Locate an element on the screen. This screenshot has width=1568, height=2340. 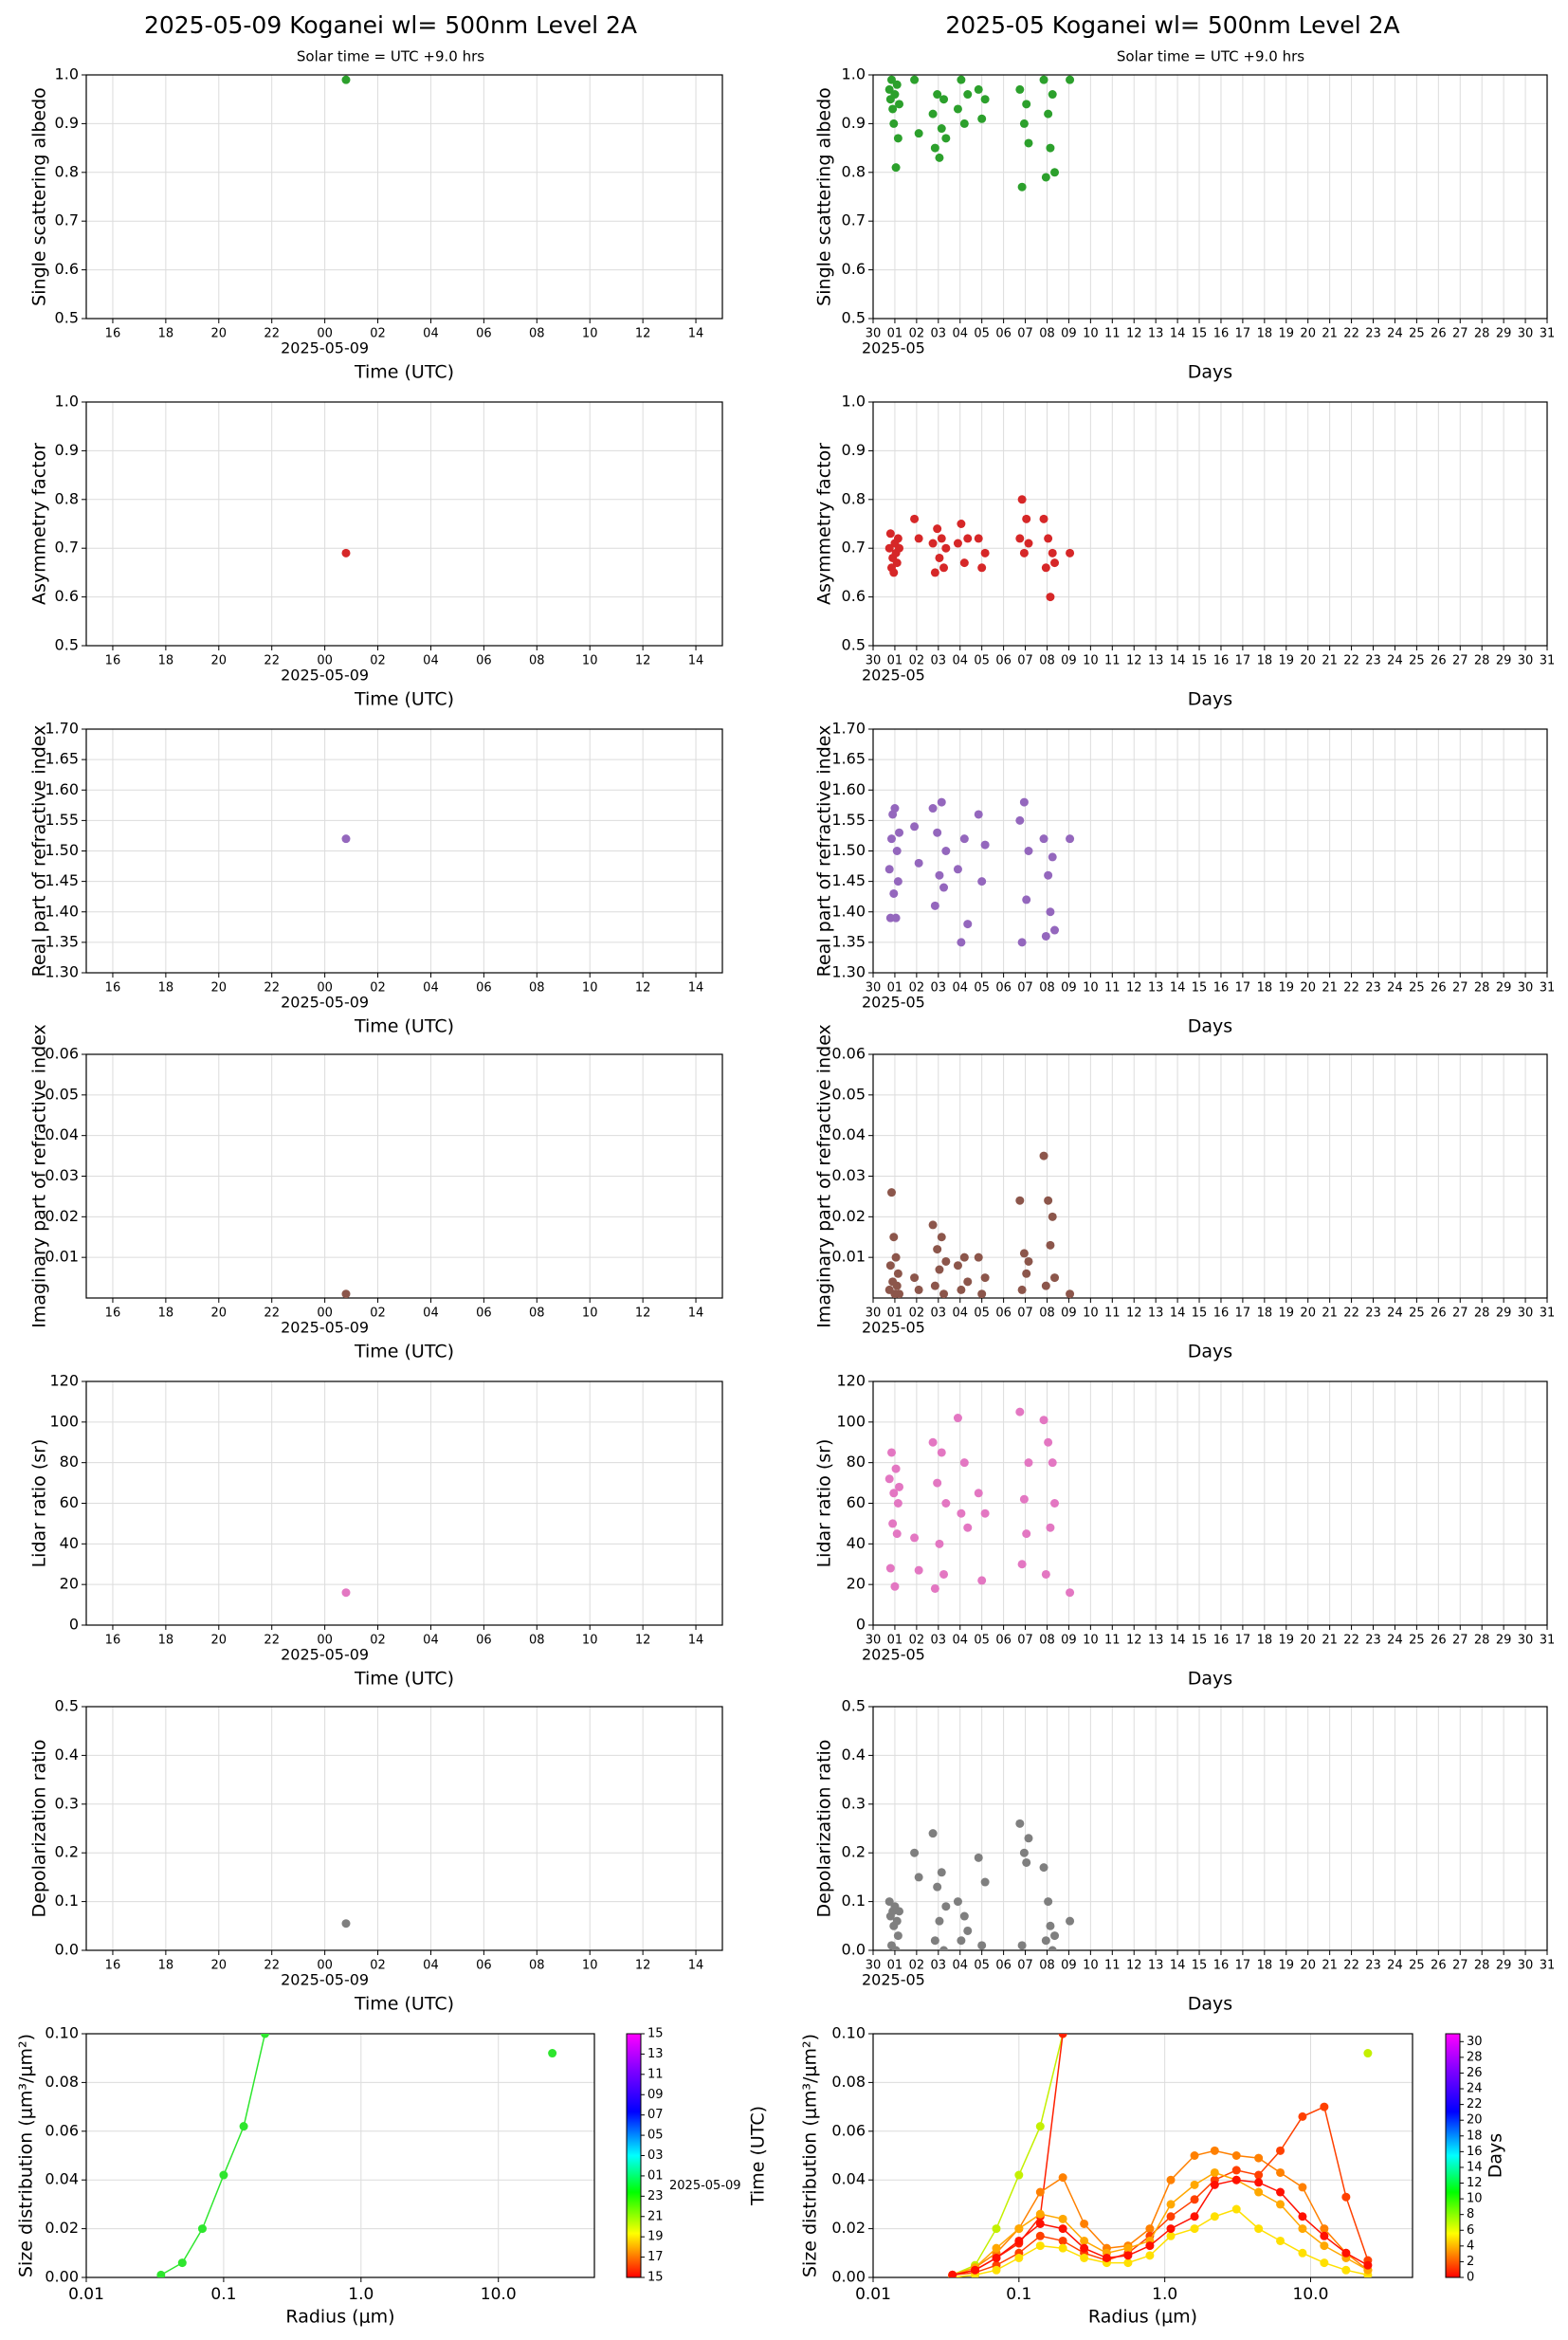
x-tick-label: 12 is located at coordinates (1134, 661).